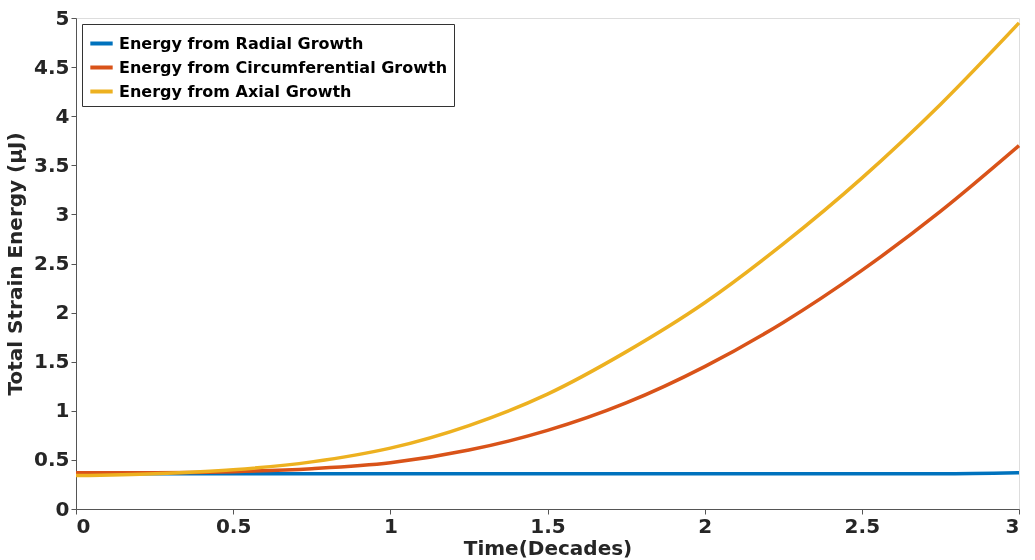 The width and height of the screenshot is (1035, 560). What do you see at coordinates (233, 525) in the screenshot?
I see `x-tick-label: 0.5` at bounding box center [233, 525].